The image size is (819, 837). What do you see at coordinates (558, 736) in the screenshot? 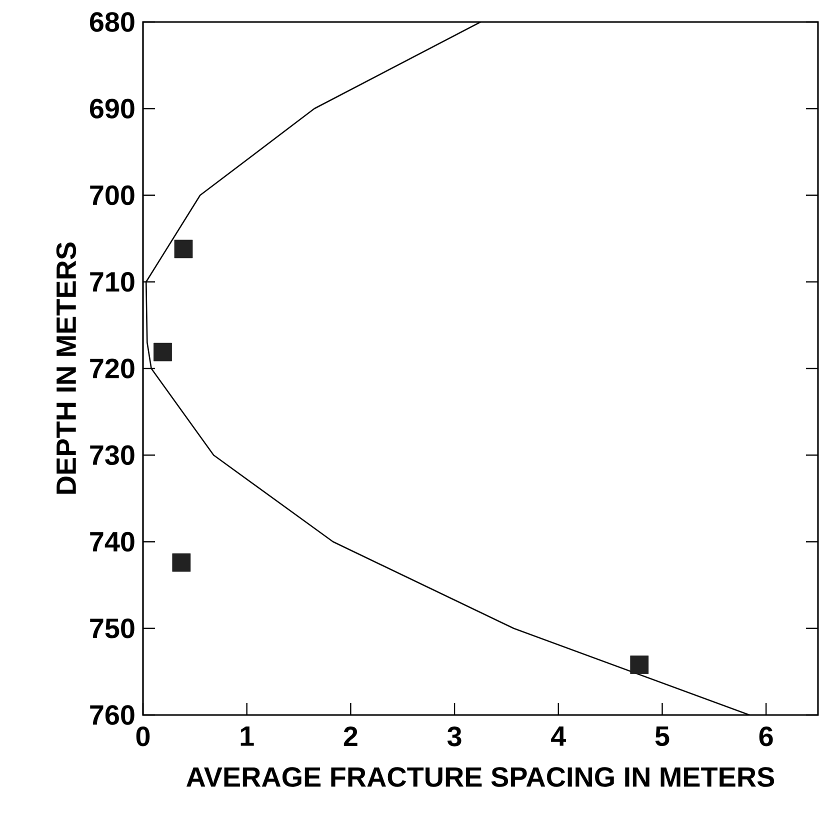
I see `x-tick-label: 4` at bounding box center [558, 736].